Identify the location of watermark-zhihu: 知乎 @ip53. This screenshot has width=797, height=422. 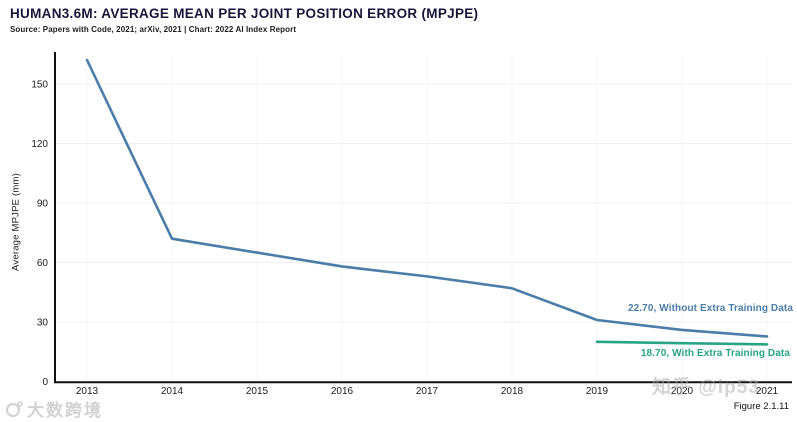
(706, 387).